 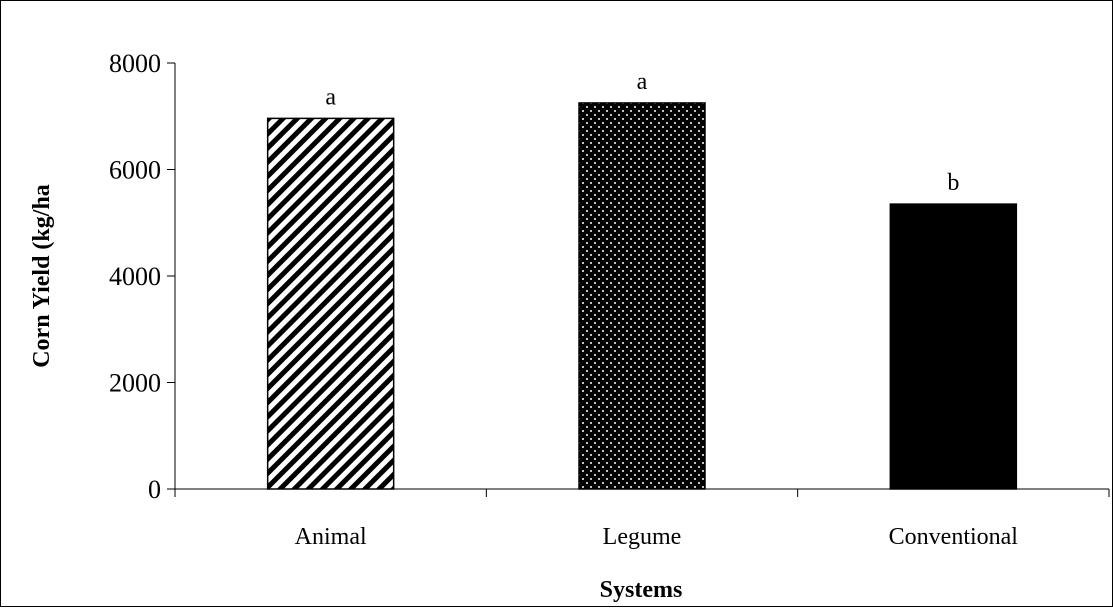 I want to click on y-tick-label: 6000, so click(x=135, y=170).